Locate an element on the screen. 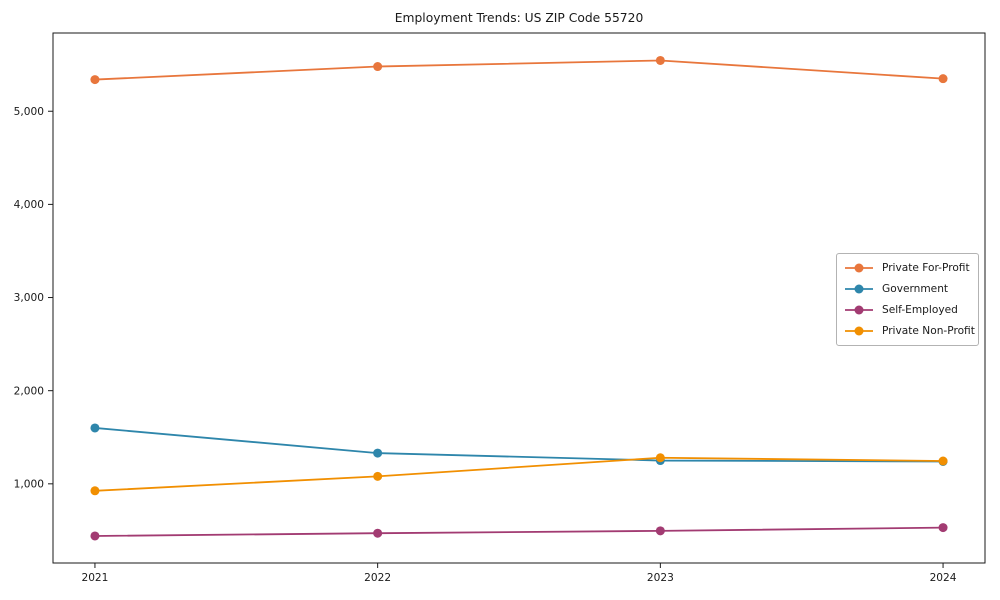  x-tick-label: 2023 is located at coordinates (660, 578).